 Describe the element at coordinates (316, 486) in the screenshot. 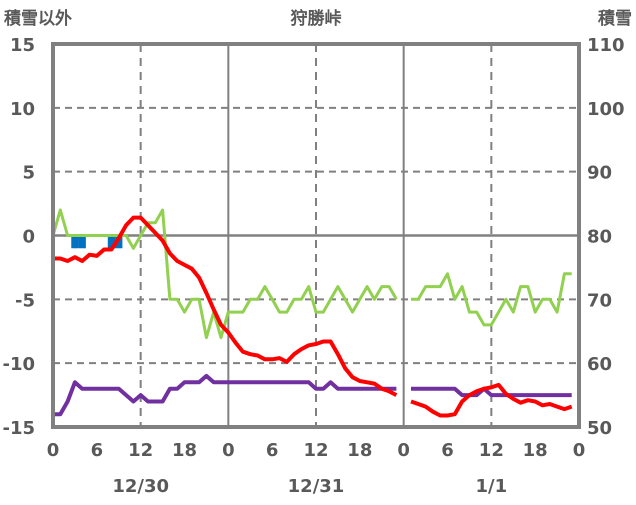

I see `x-date-label: 12/31` at that location.